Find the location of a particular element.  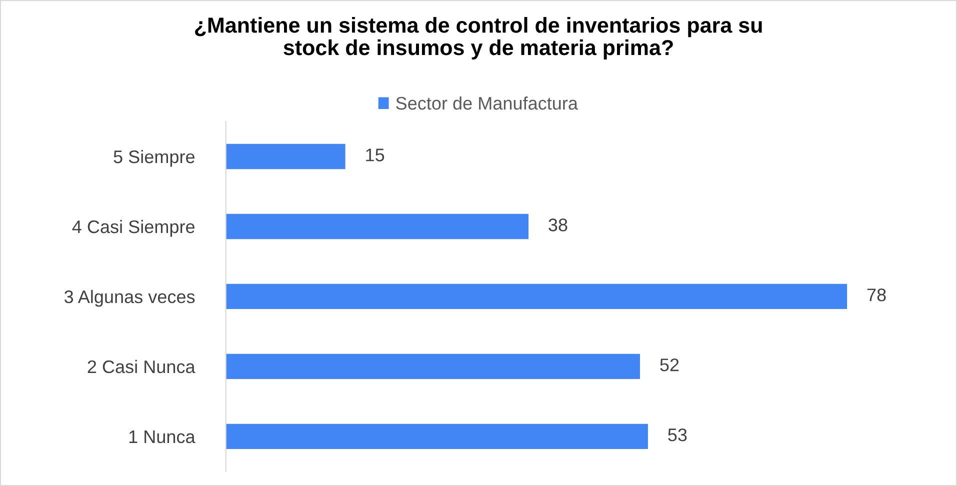

y-tick-label: 3 Algunas veces is located at coordinates (129, 298).